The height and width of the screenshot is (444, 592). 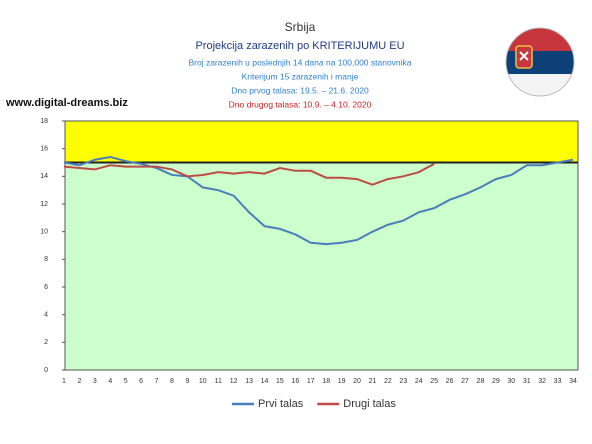 What do you see at coordinates (46, 315) in the screenshot?
I see `y-tick-label: 4` at bounding box center [46, 315].